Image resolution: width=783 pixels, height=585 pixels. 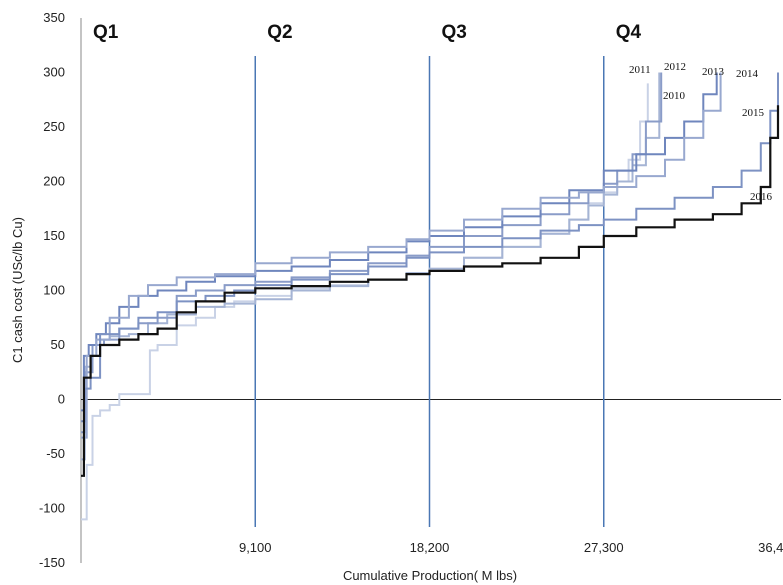 What do you see at coordinates (52, 562) in the screenshot?
I see `y-tick-label: -150` at bounding box center [52, 562].